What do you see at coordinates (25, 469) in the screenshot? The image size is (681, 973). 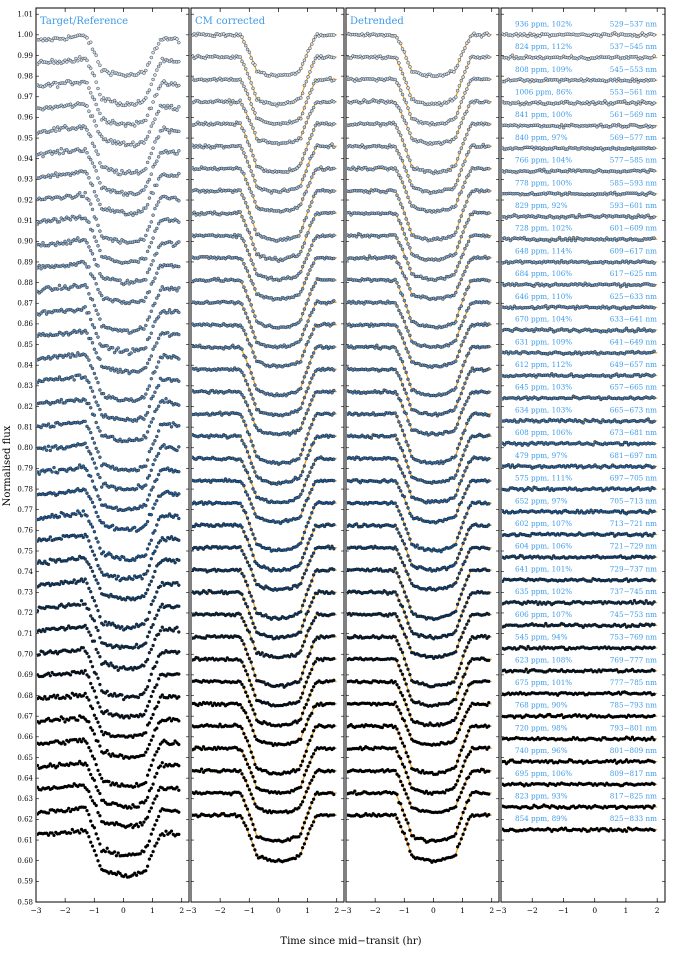 I see `y-tick-label: 0.79` at bounding box center [25, 469].